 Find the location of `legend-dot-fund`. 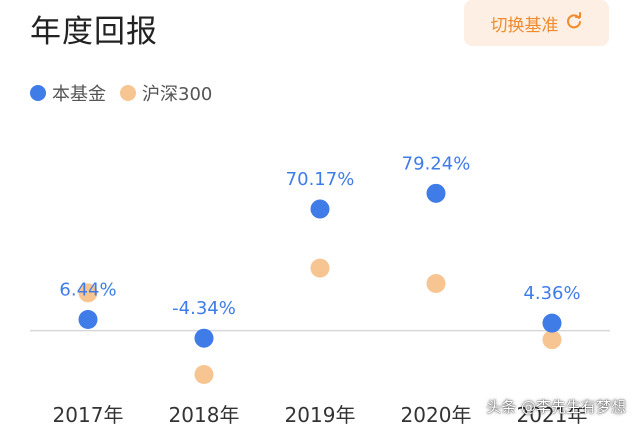

legend-dot-fund is located at coordinates (38, 93).